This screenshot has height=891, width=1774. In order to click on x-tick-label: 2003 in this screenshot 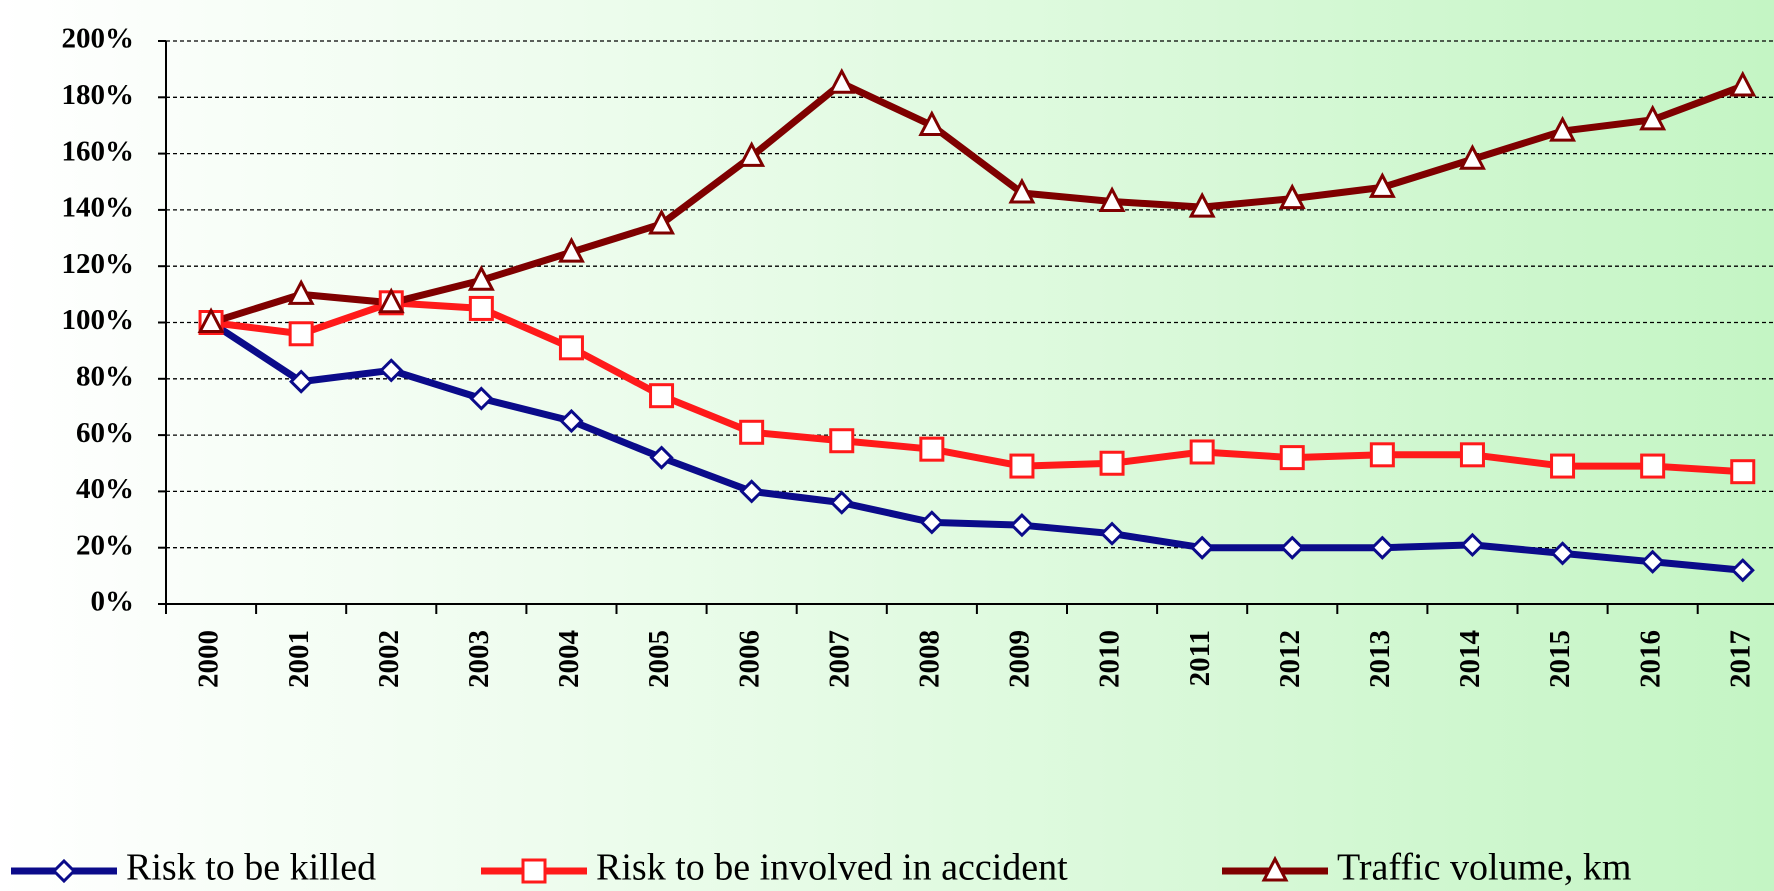, I will do `click(479, 659)`.